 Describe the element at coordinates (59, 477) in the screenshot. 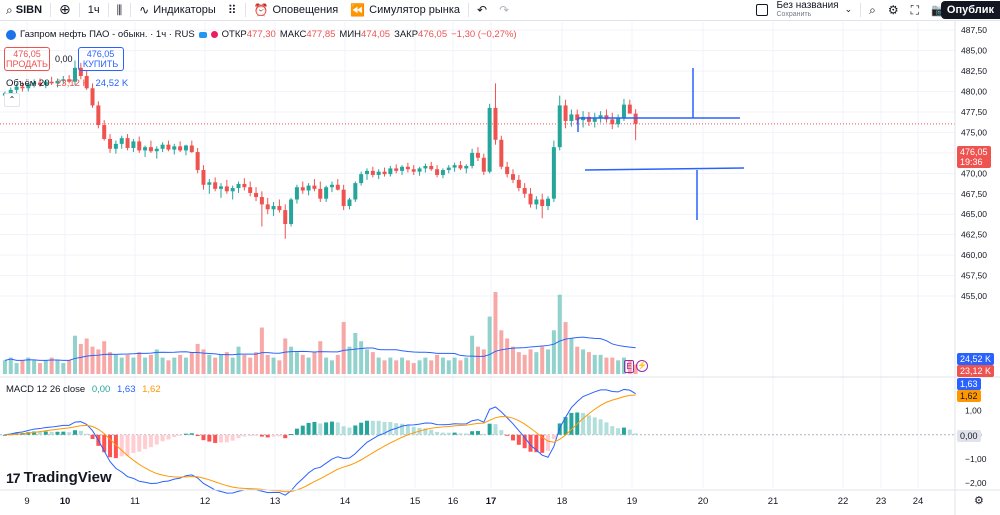

I see `tradingview-logo: 17 TradingView` at that location.